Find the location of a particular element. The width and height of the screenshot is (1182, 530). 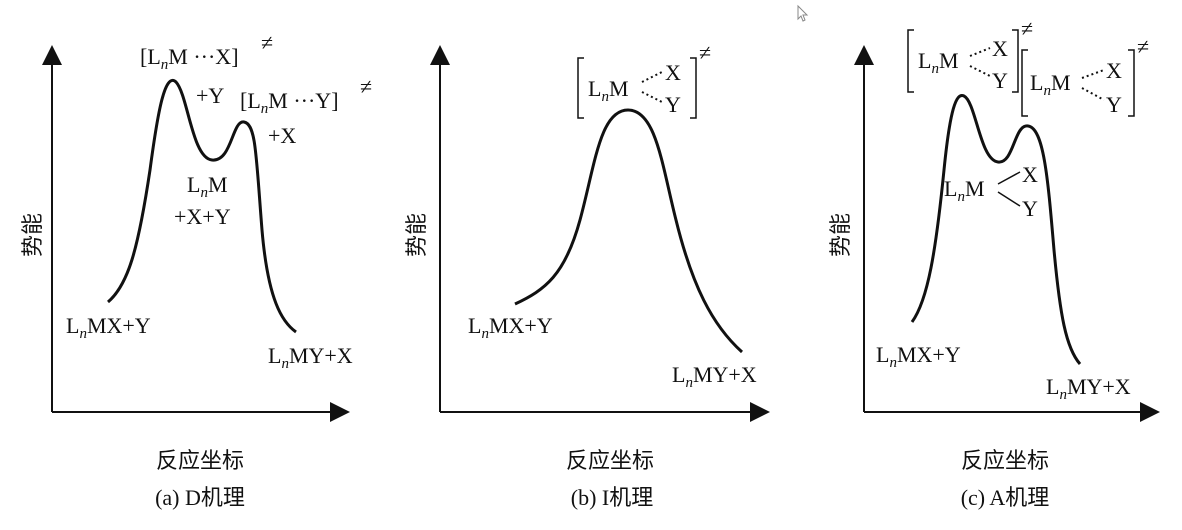

intermediate-label: LnM X Y is located at coordinates (991, 191).